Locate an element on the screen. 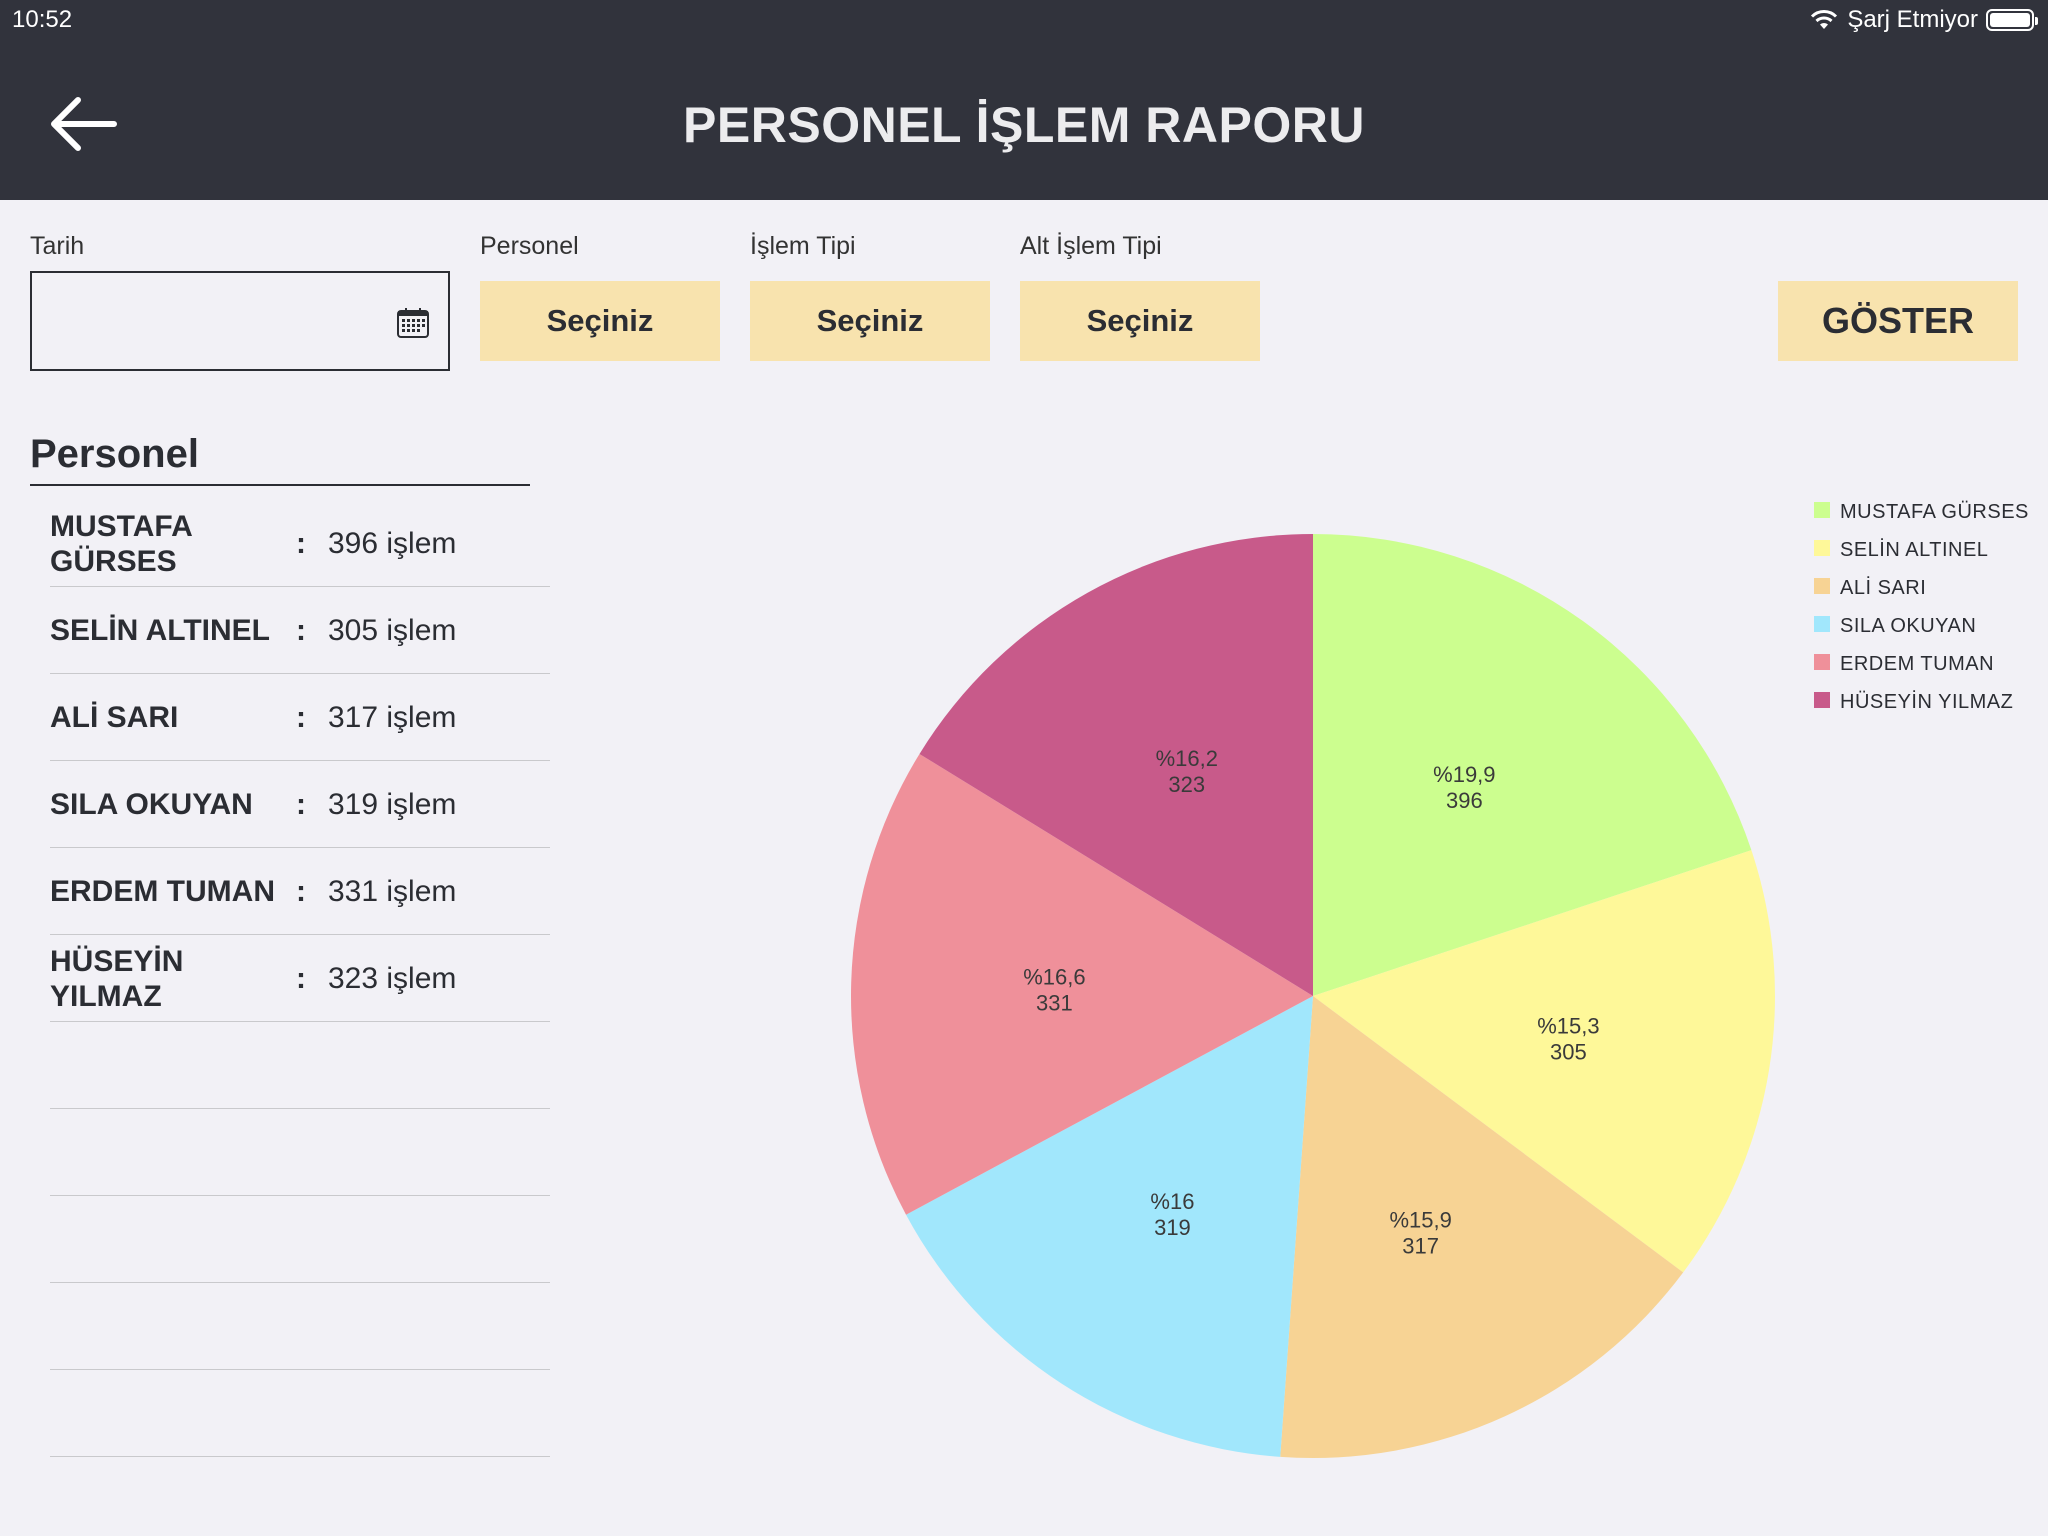 The height and width of the screenshot is (1536, 2048). transaction-type-label: İşlem Tipi is located at coordinates (803, 246).